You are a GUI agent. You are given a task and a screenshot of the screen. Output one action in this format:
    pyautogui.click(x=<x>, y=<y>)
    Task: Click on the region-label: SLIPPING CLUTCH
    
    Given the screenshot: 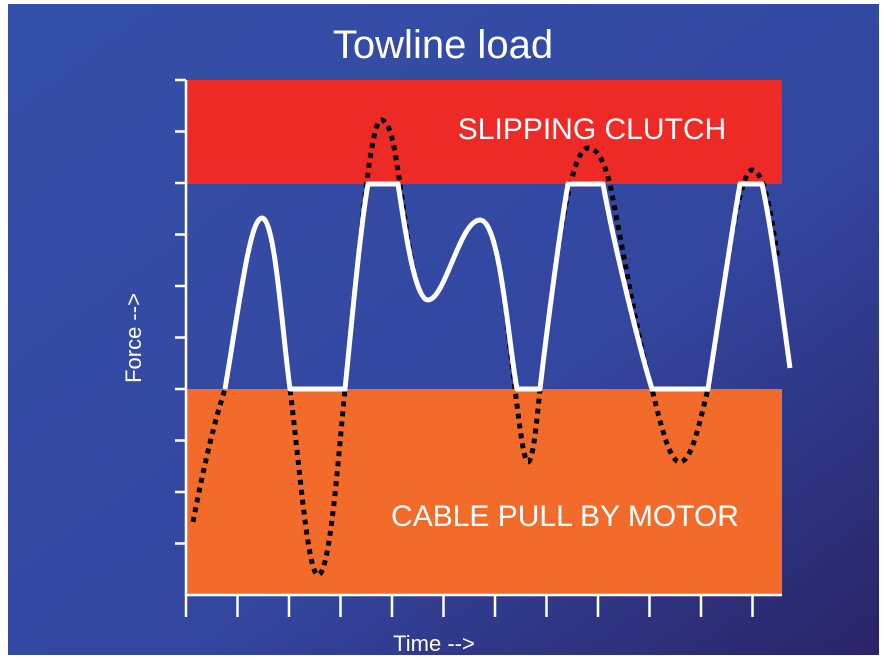 What is the action you would take?
    pyautogui.click(x=592, y=129)
    